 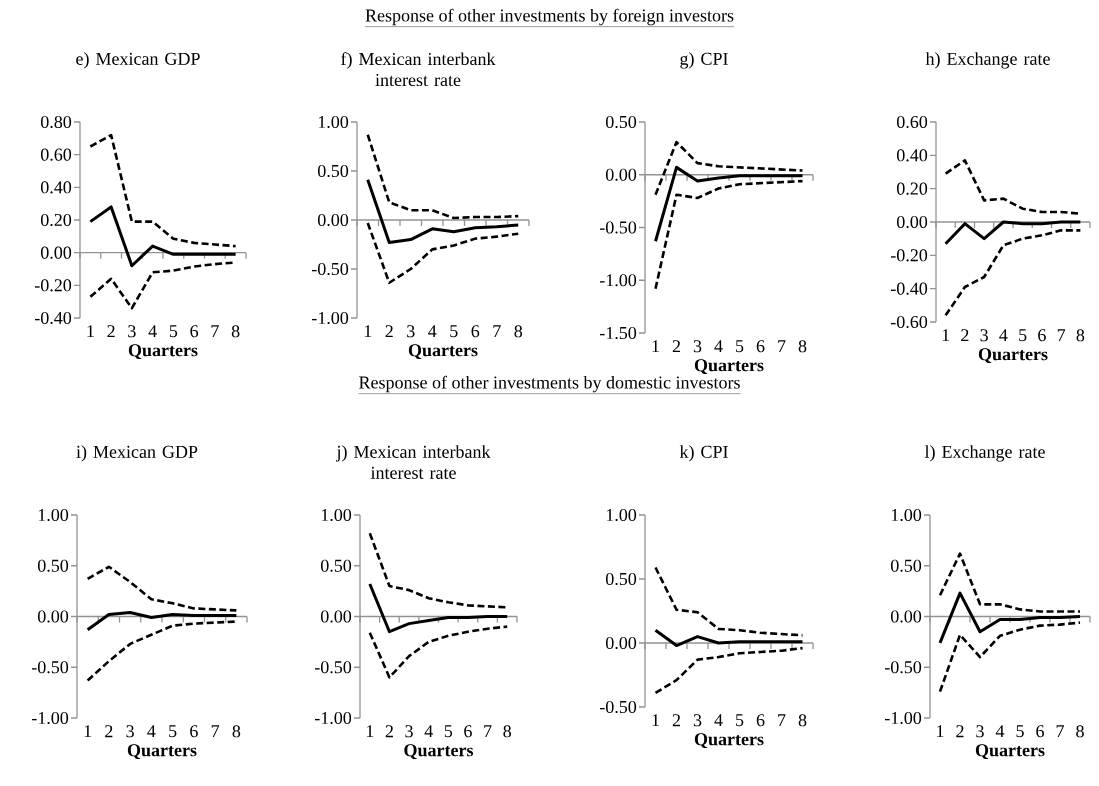 I want to click on chart-title: i) Mexican GDP, so click(x=137, y=453).